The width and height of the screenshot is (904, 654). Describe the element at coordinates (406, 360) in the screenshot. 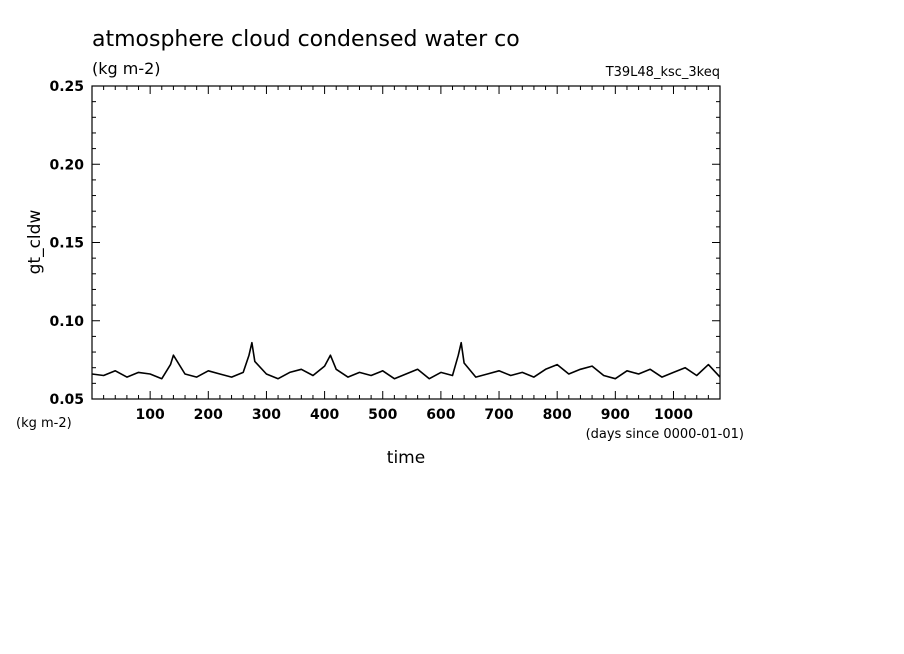

I see `series-line` at that location.